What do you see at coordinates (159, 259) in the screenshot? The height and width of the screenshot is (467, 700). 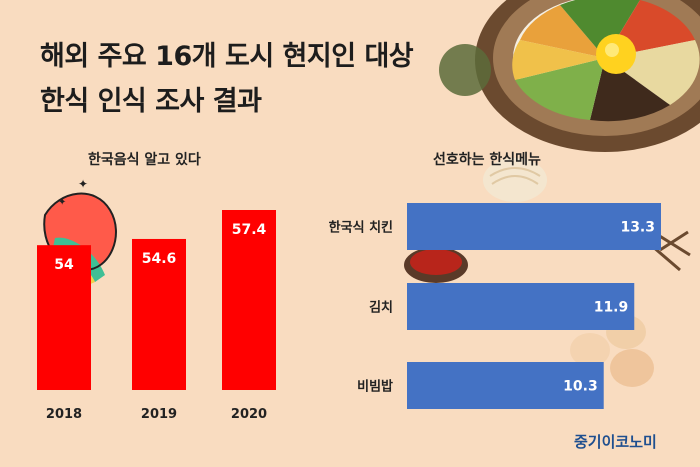 I see `bar-value-label: 54.6` at bounding box center [159, 259].